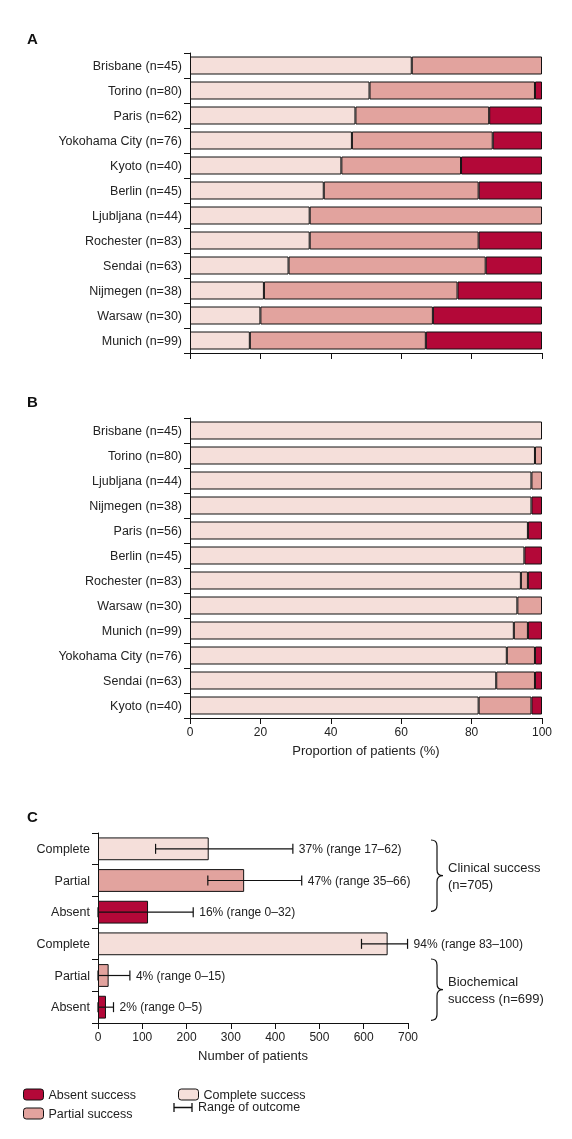  Describe the element at coordinates (495, 875) in the screenshot. I see `text: Clinical success (n=705)` at that location.